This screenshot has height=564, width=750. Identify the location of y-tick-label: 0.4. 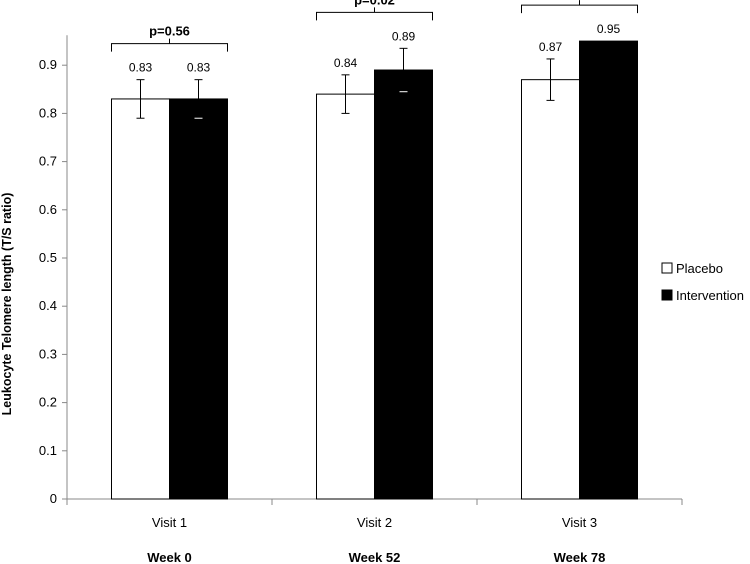
(48, 305).